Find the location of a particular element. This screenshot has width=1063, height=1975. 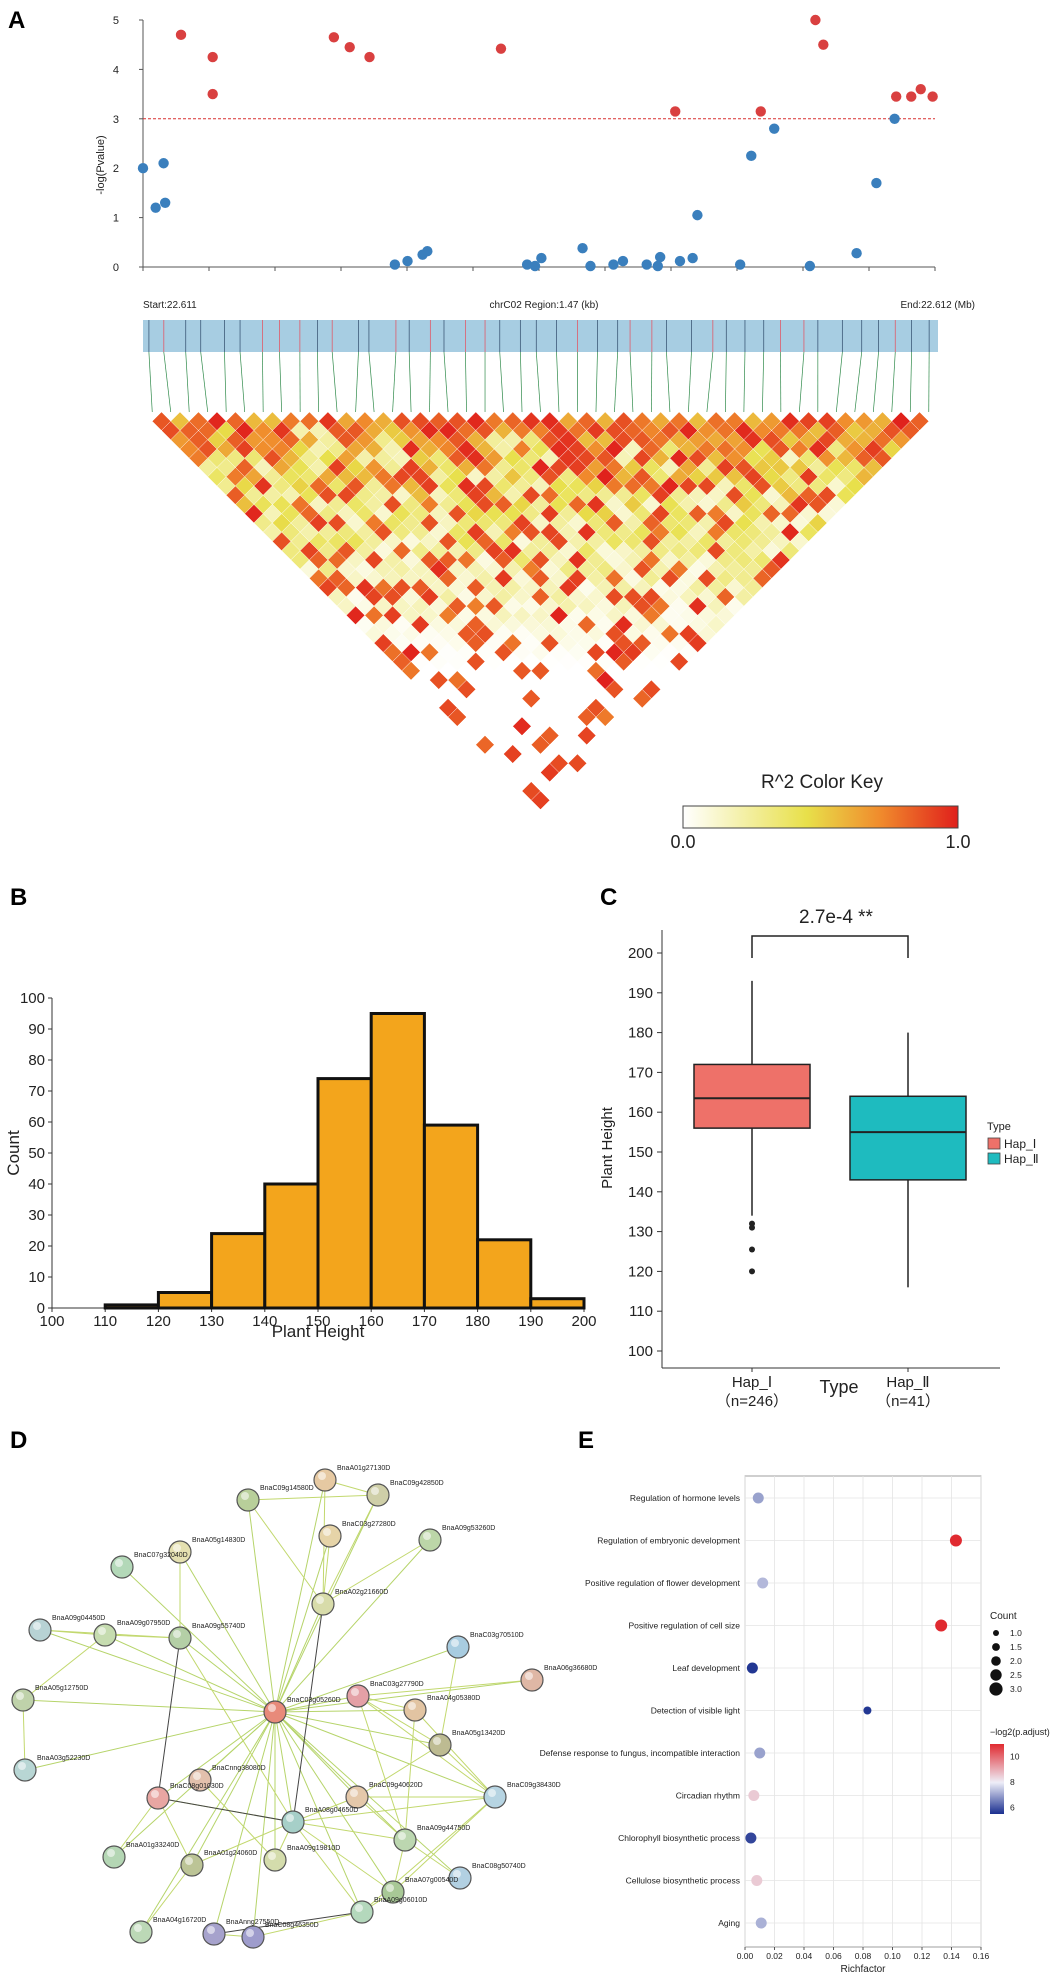

network-node-label: BnaA01g27130D is located at coordinates (363, 1468).